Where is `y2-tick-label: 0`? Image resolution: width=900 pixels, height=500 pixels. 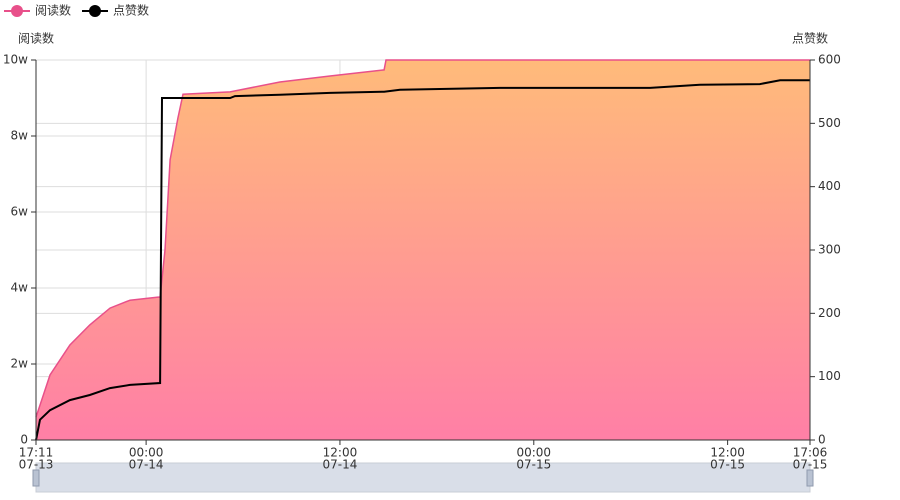 y2-tick-label: 0 is located at coordinates (822, 440).